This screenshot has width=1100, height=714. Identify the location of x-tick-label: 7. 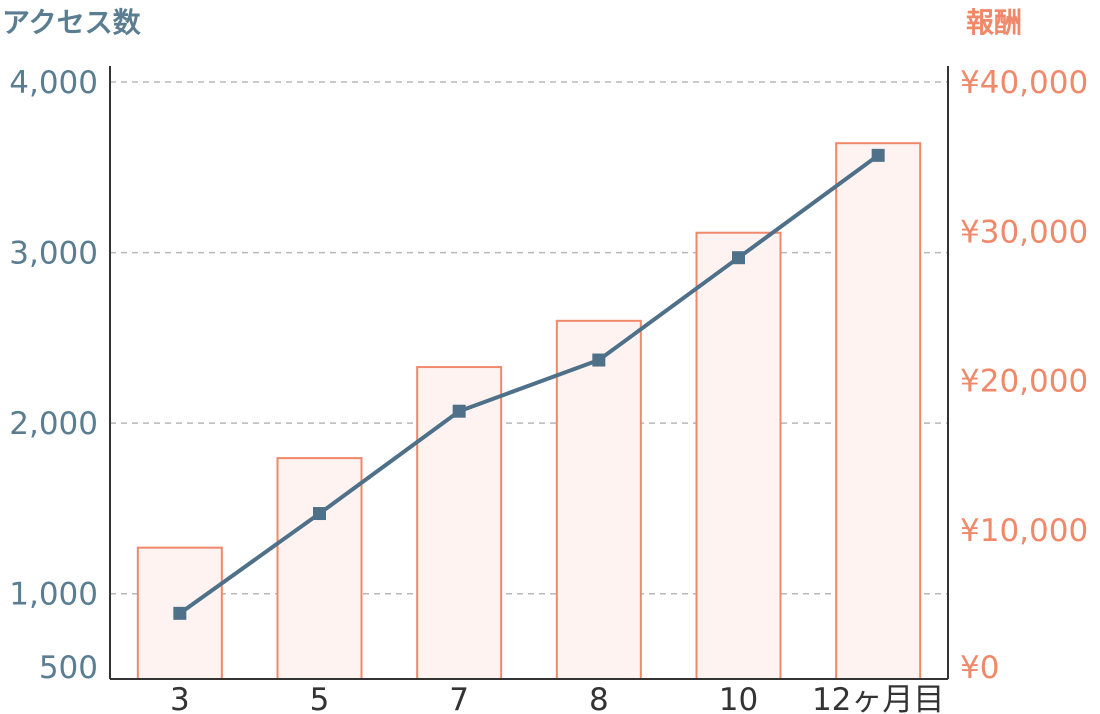
(459, 698).